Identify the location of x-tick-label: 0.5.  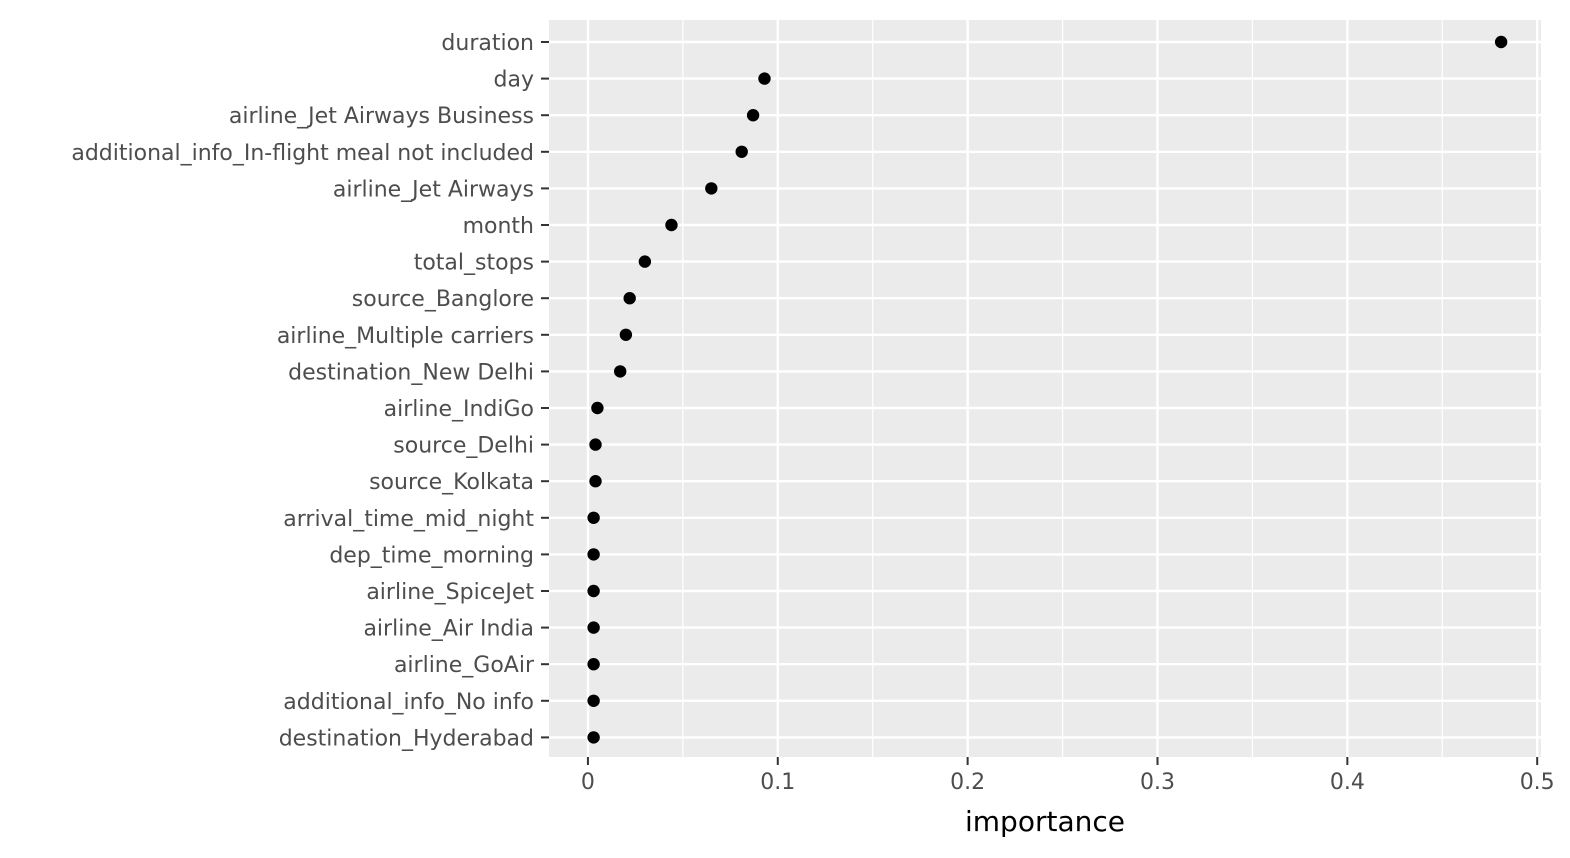
(1537, 782).